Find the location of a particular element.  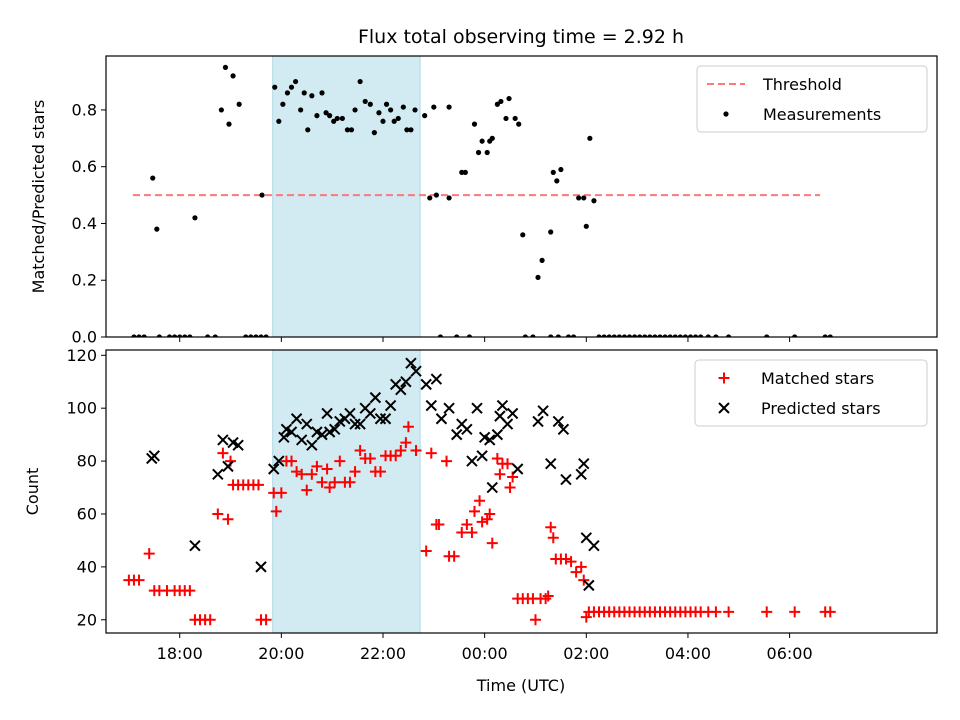

x-axis-label: Time (UTC) is located at coordinates (520, 685).